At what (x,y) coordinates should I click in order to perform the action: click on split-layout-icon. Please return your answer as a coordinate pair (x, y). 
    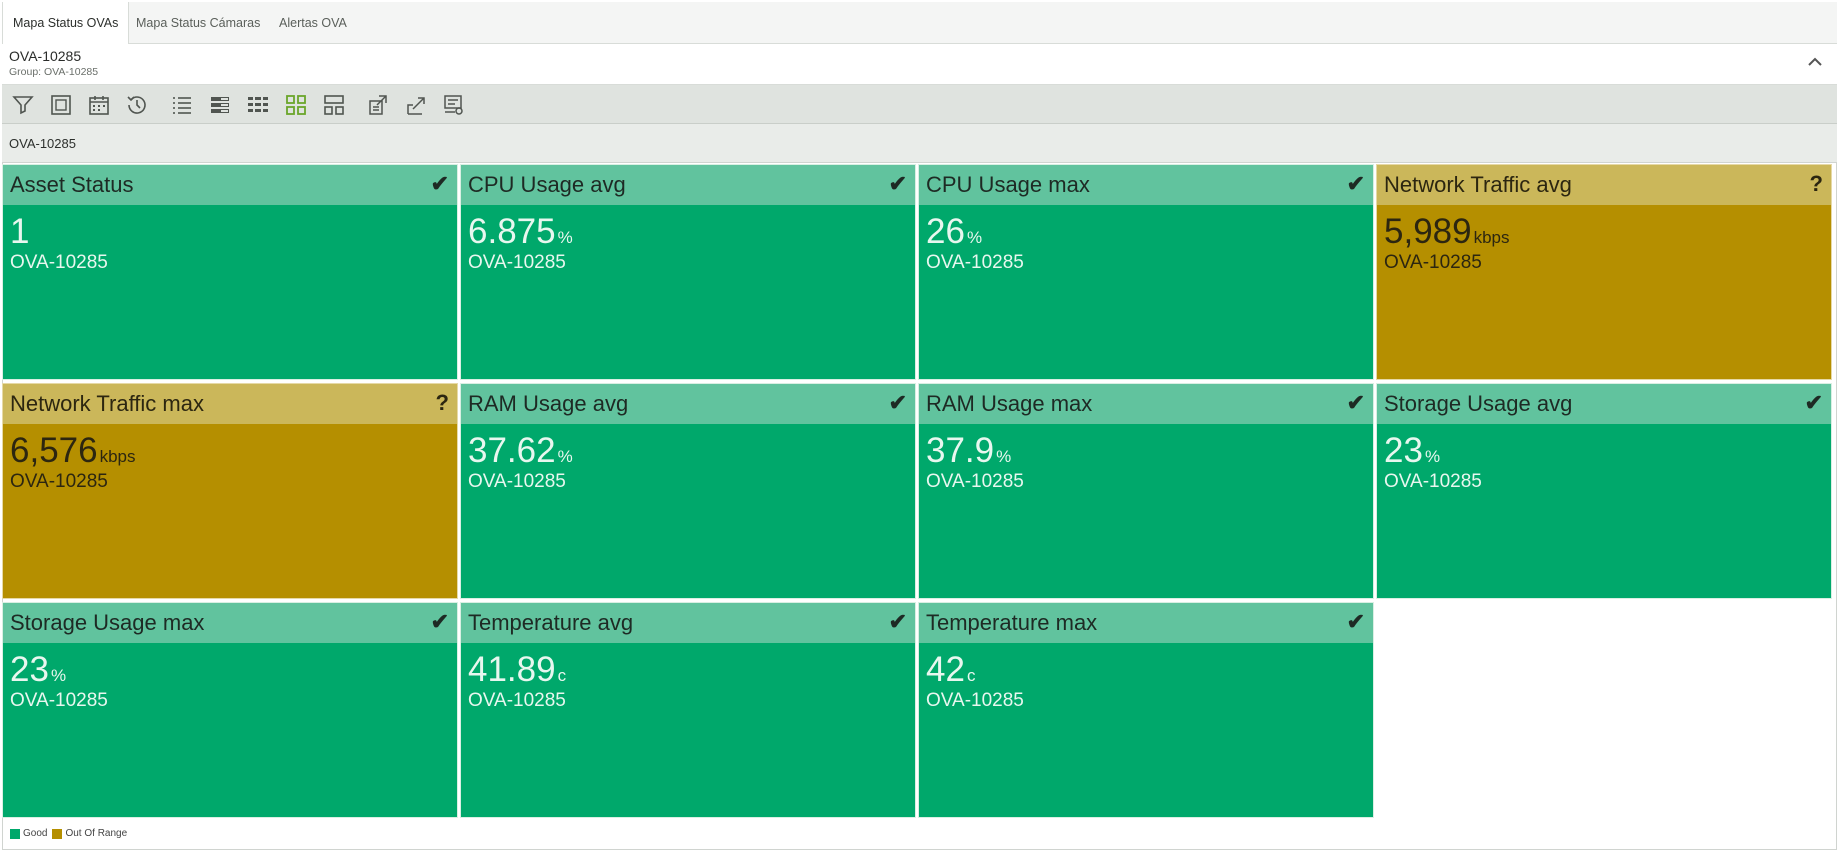
    Looking at the image, I should click on (334, 105).